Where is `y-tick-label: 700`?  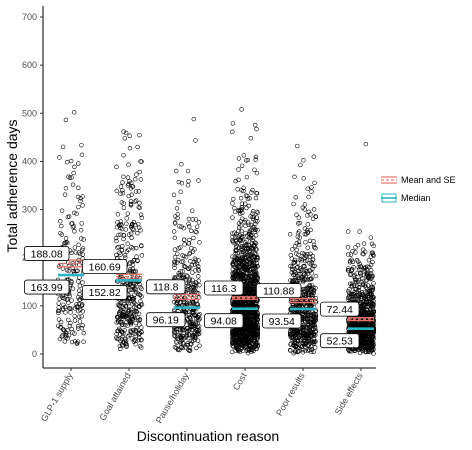
y-tick-label: 700 is located at coordinates (29, 17).